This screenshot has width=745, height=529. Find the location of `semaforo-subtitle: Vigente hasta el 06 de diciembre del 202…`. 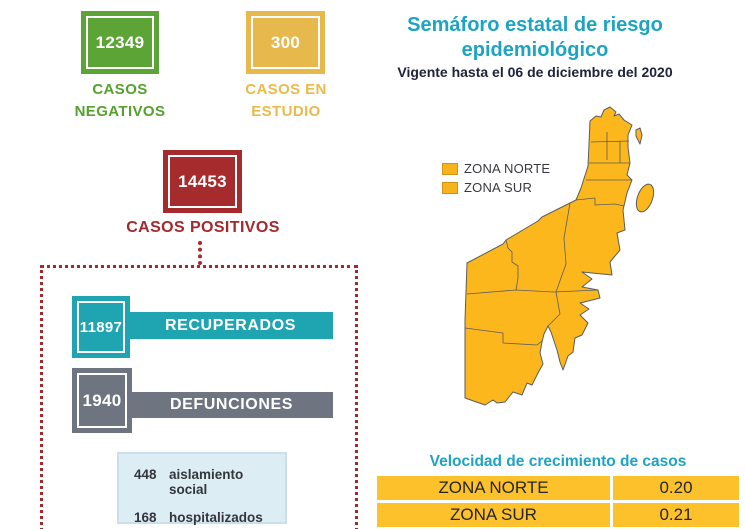

semaforo-subtitle: Vigente hasta el 06 de diciembre del 202… is located at coordinates (535, 72).